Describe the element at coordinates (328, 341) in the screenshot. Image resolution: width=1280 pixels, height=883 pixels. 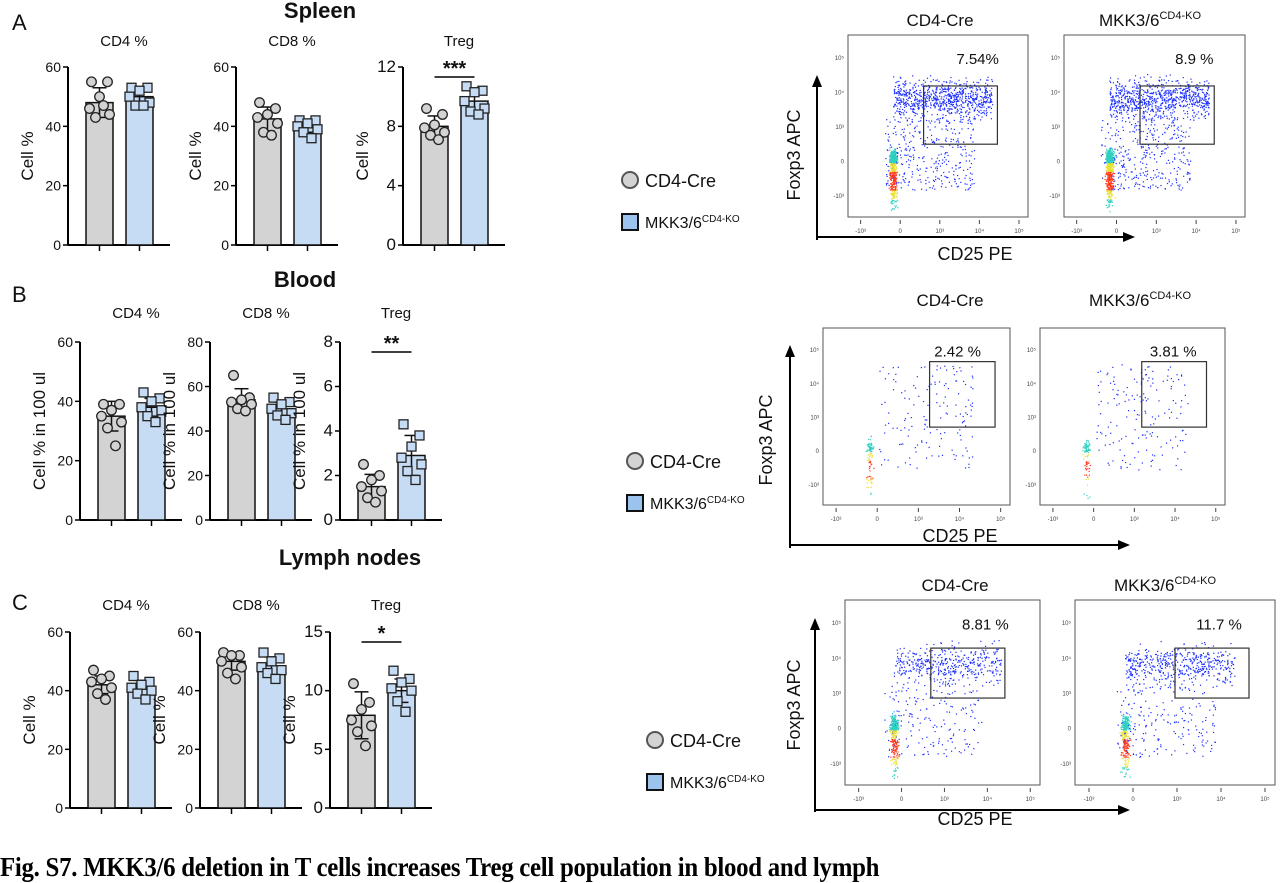
I see `y-tick-label: 8` at that location.